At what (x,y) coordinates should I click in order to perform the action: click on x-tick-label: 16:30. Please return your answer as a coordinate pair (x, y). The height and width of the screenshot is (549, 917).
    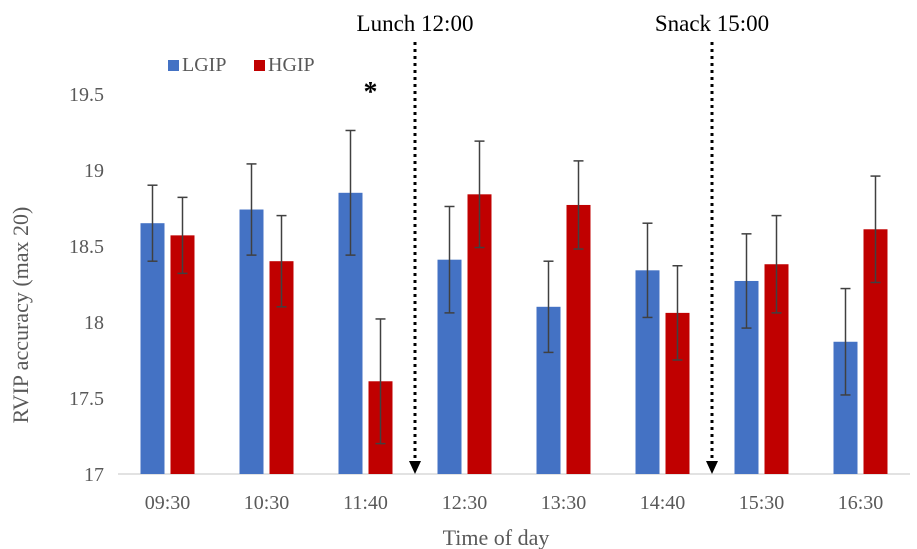
    Looking at the image, I should click on (861, 503).